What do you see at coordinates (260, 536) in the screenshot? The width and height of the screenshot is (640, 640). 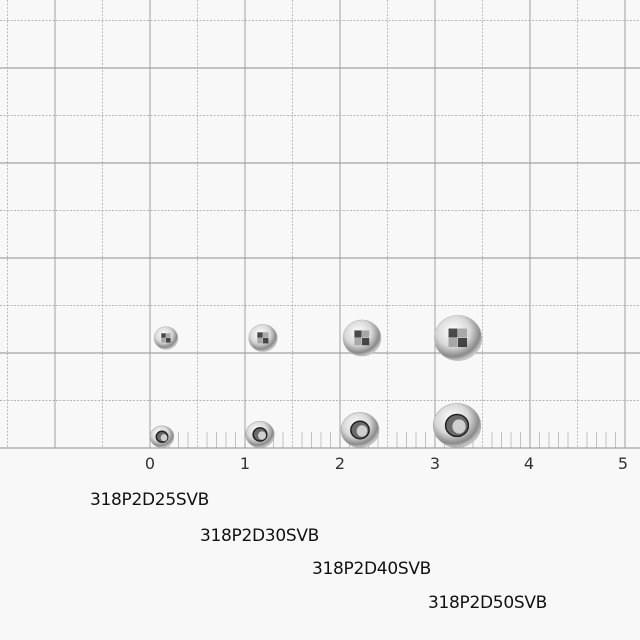 I see `product-code-30: 318P2D30SVB` at bounding box center [260, 536].